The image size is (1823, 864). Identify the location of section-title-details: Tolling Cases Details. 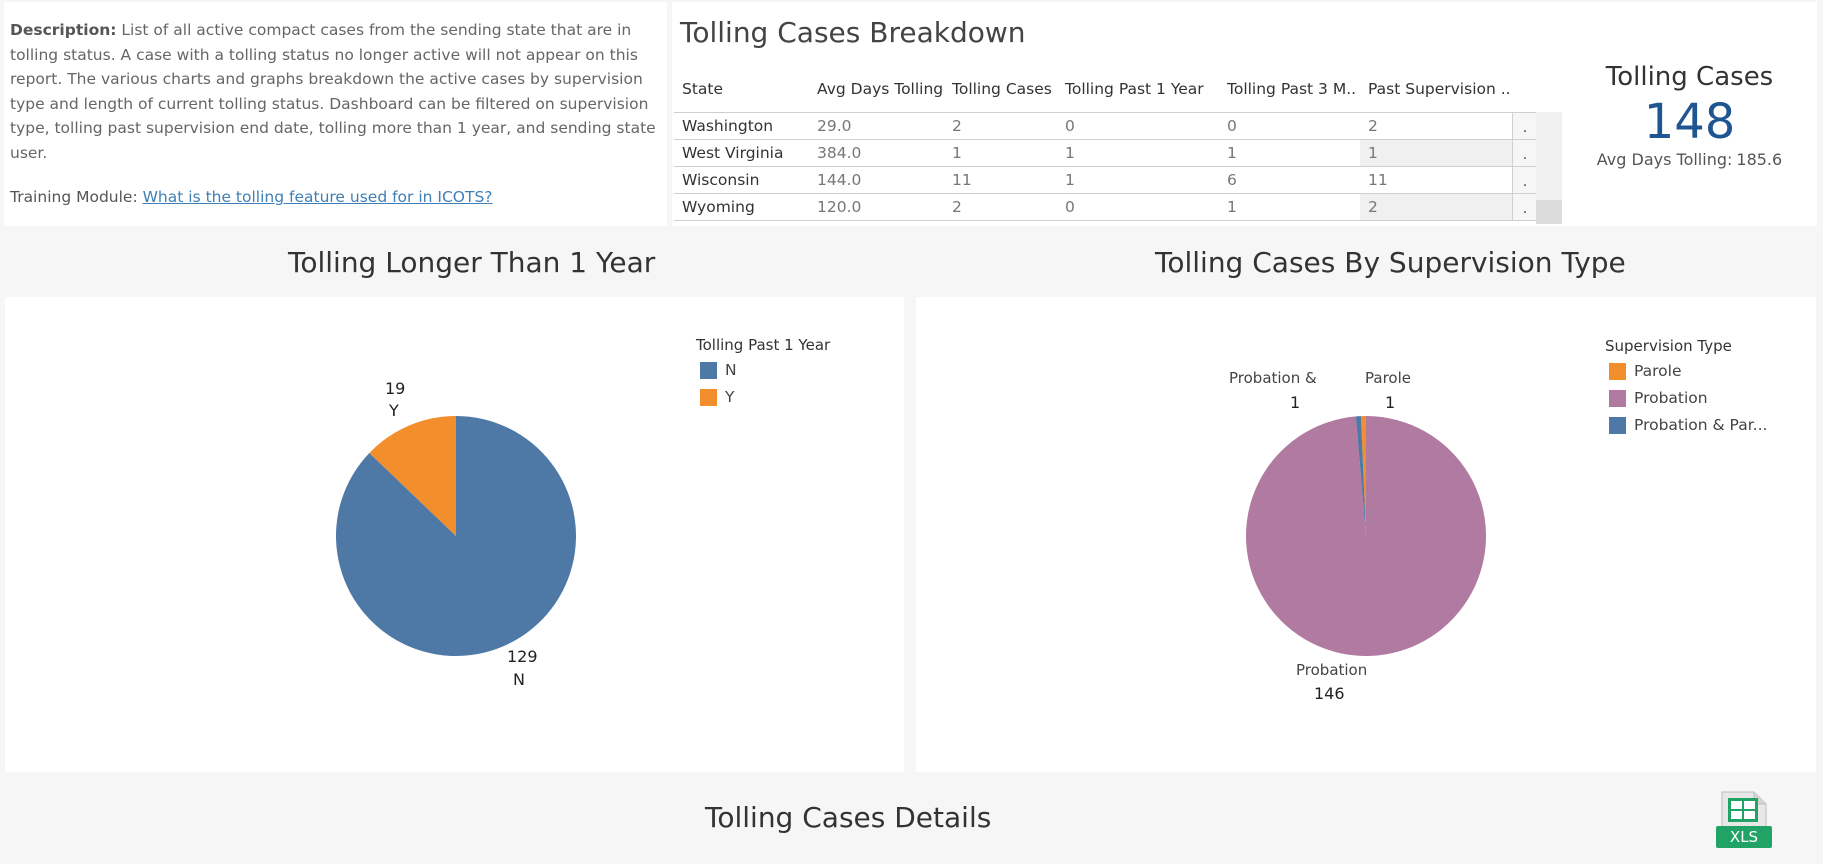
(848, 817).